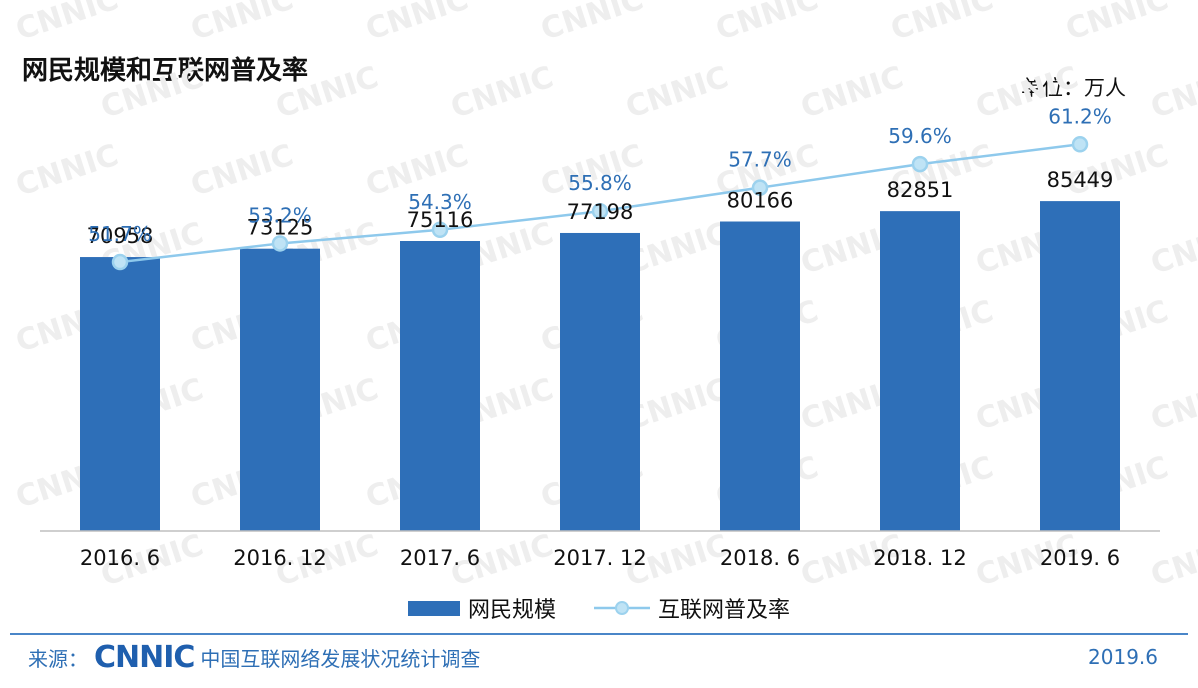  Describe the element at coordinates (1080, 180) in the screenshot. I see `bar-value-label-6: 85449` at that location.